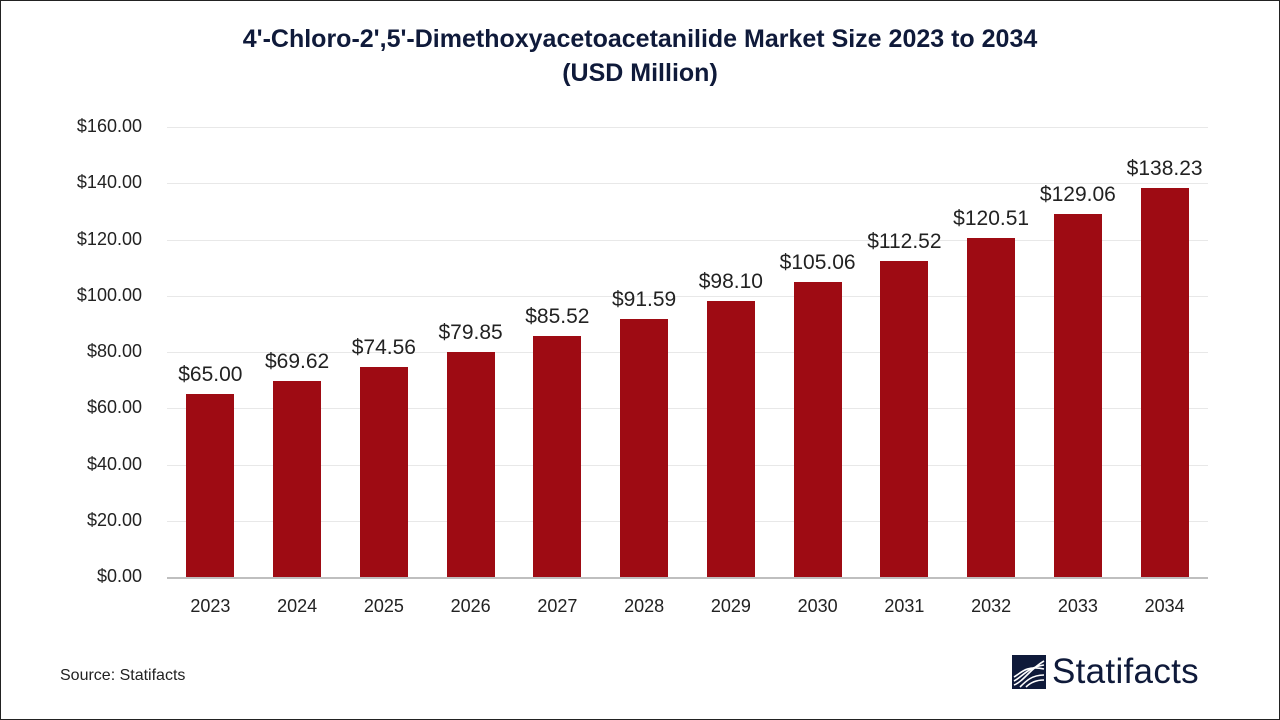  I want to click on x-tick-label: 2032, so click(991, 606).